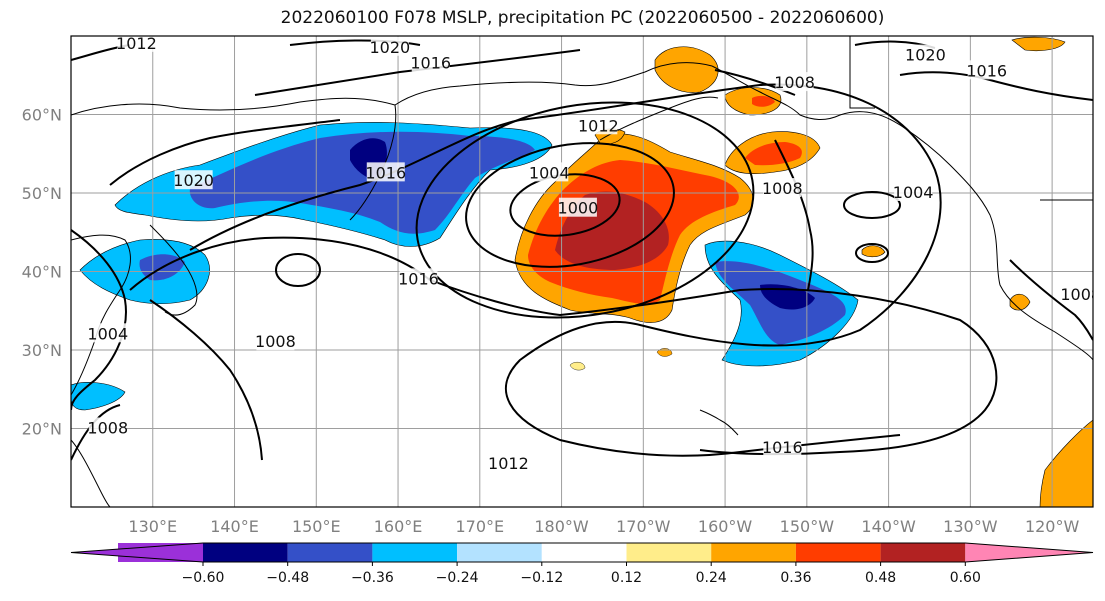  Describe the element at coordinates (794, 215) in the screenshot. I see `isobar-1004-east` at that location.